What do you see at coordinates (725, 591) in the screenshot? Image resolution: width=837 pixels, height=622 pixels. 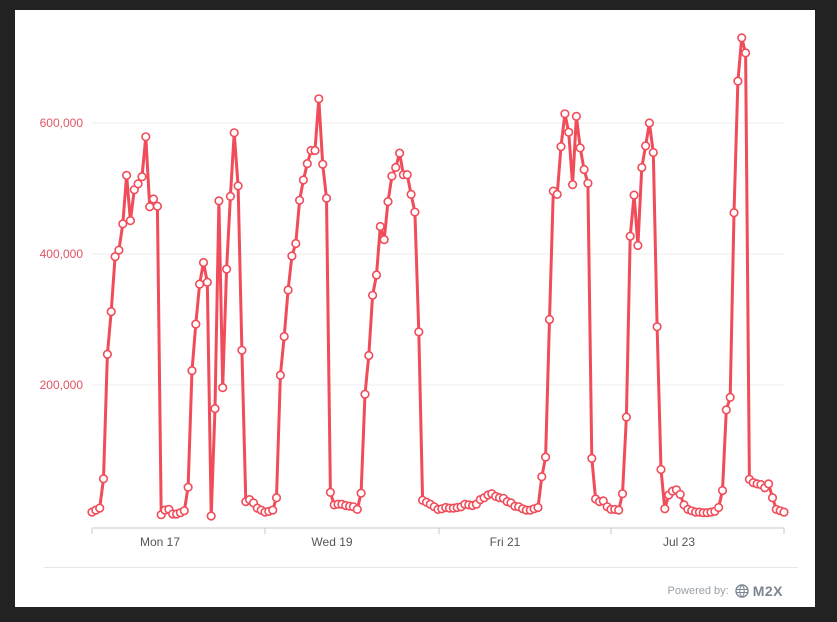 I see `powered-by: Powered by: M2X` at bounding box center [725, 591].